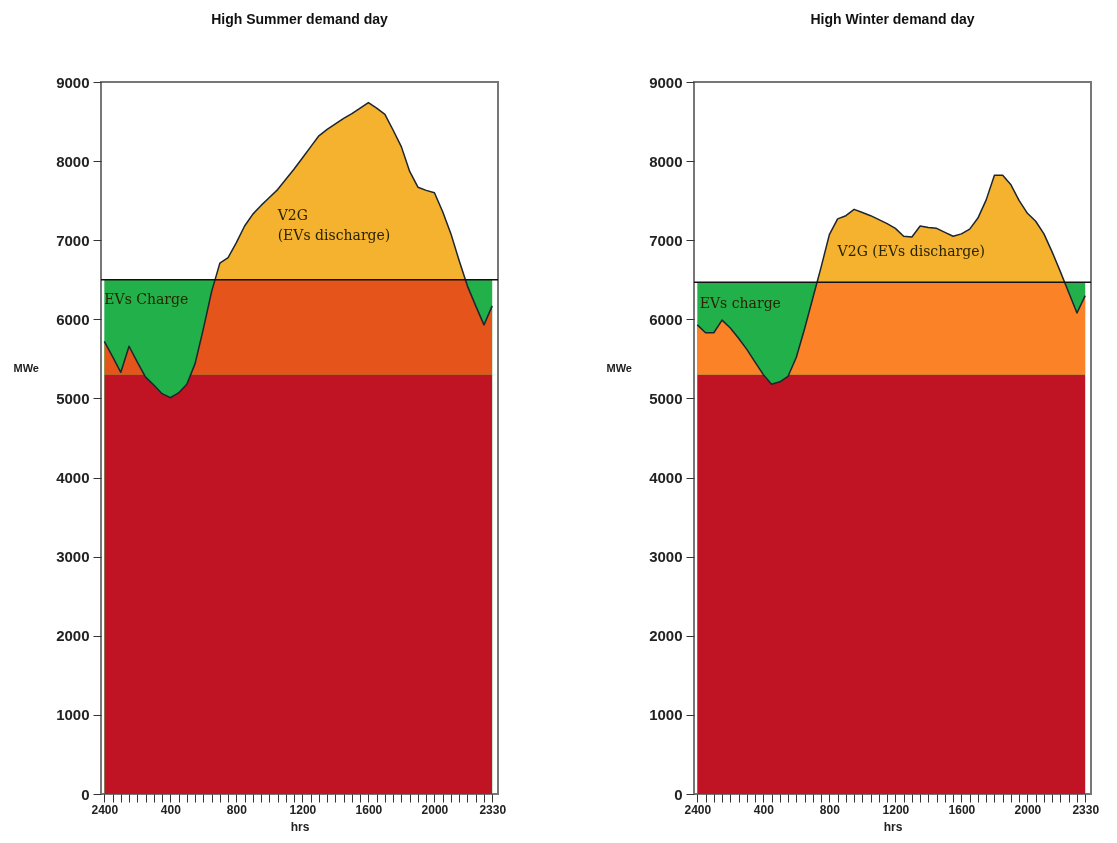 Image resolution: width=1117 pixels, height=843 pixels. What do you see at coordinates (146, 298) in the screenshot?
I see `annotation: EVs Charge` at bounding box center [146, 298].